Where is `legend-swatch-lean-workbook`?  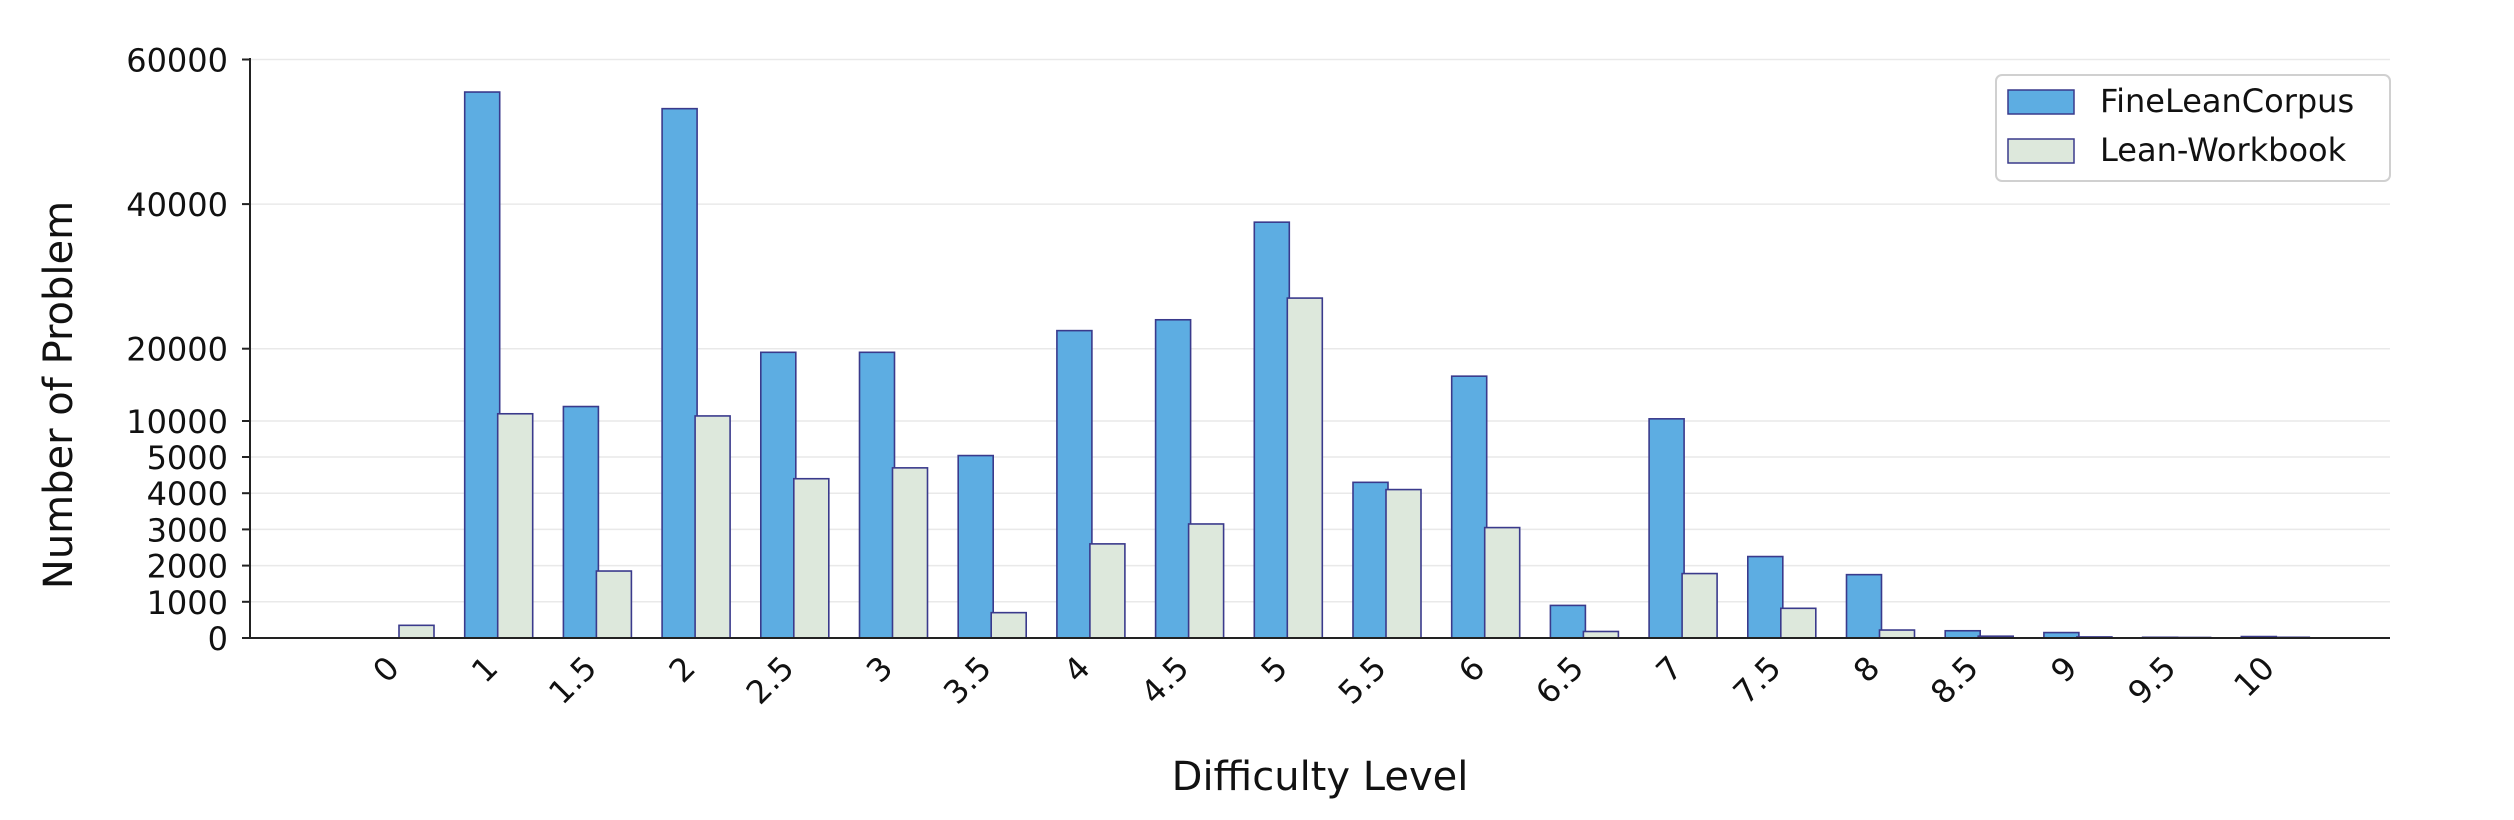 legend-swatch-lean-workbook is located at coordinates (2041, 151).